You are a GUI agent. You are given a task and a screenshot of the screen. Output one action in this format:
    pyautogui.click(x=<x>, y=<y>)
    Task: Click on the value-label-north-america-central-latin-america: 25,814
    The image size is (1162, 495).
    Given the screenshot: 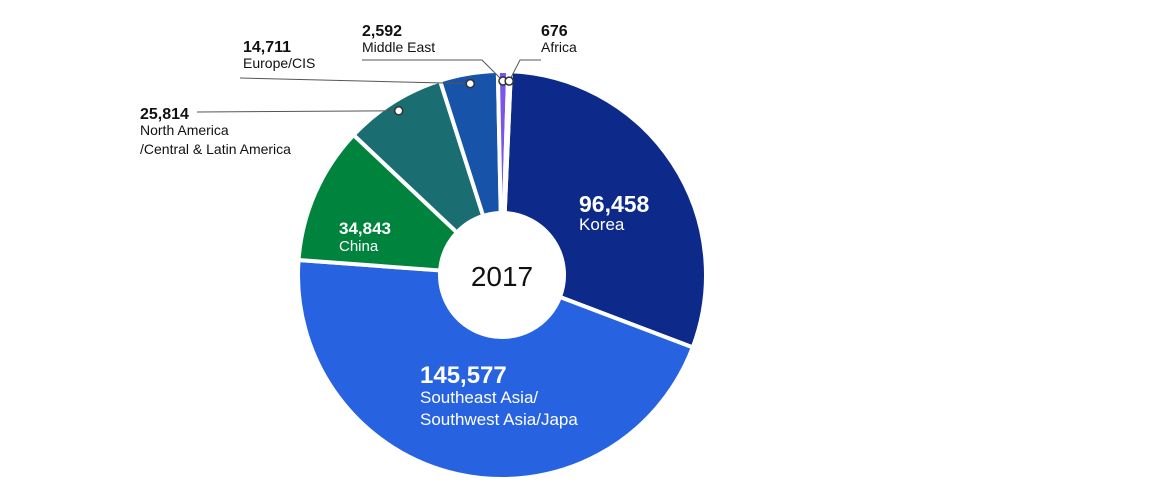 What is the action you would take?
    pyautogui.click(x=164, y=114)
    